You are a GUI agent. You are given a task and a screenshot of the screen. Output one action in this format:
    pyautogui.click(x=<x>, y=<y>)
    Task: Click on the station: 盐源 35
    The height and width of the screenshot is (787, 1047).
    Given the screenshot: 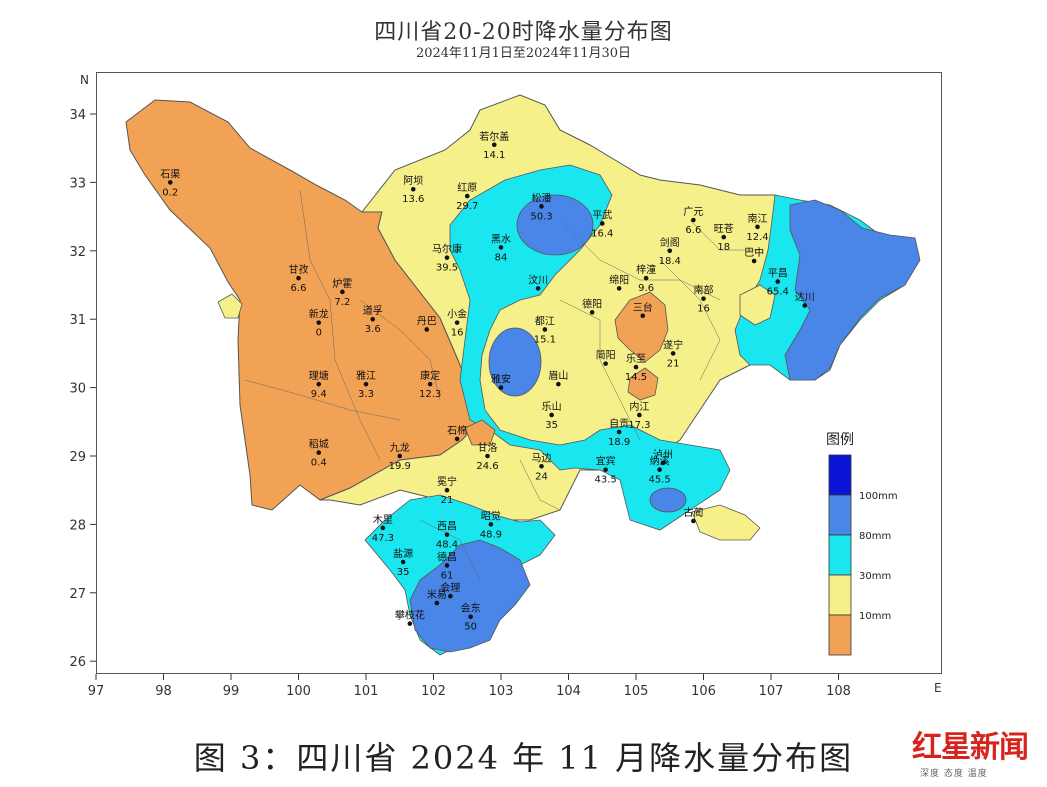 What is the action you would take?
    pyautogui.click(x=403, y=562)
    